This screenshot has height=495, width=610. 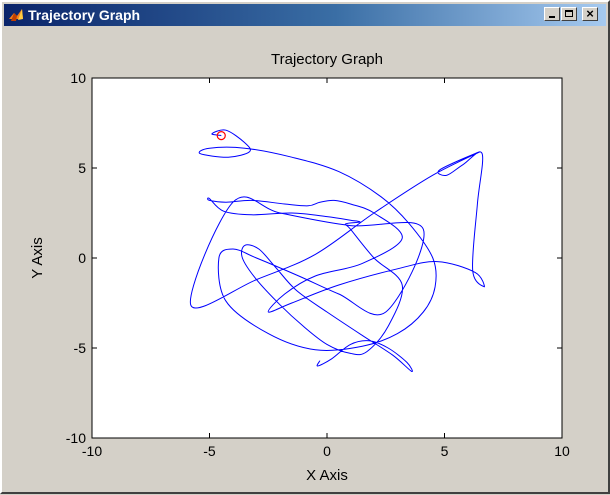 I want to click on x-tick-label: 5, so click(x=445, y=451).